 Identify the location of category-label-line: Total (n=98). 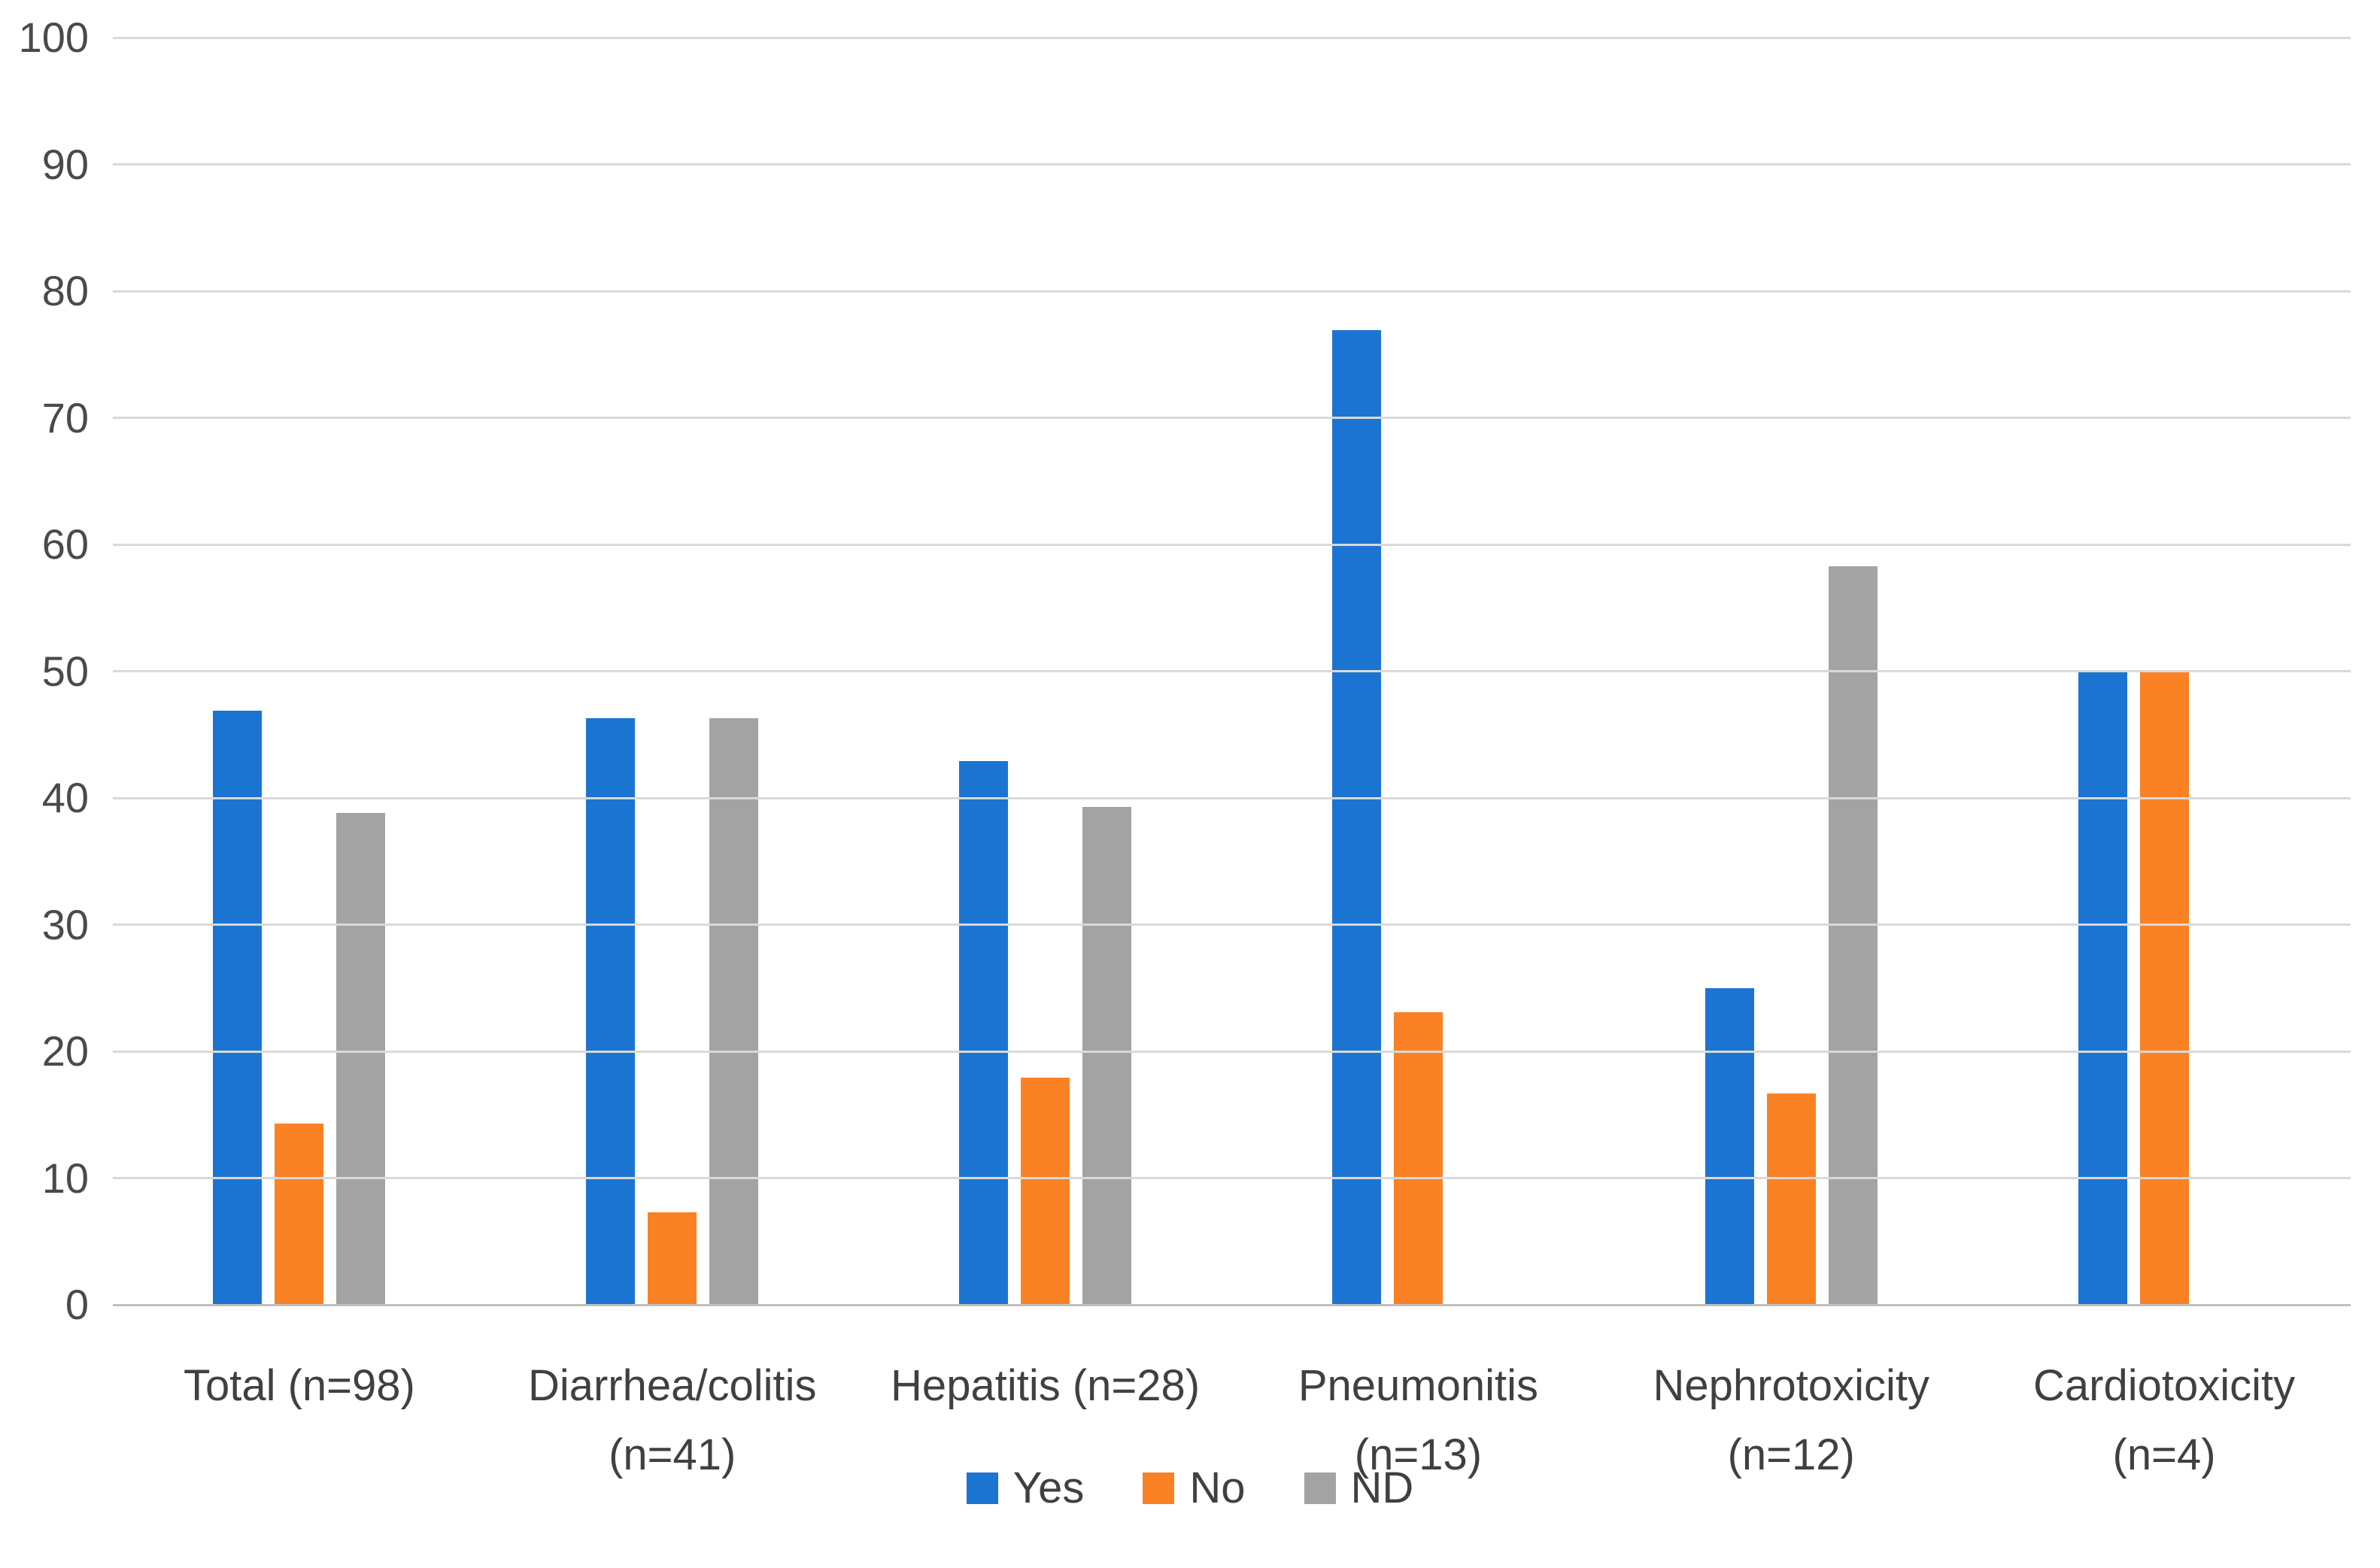
(299, 1385).